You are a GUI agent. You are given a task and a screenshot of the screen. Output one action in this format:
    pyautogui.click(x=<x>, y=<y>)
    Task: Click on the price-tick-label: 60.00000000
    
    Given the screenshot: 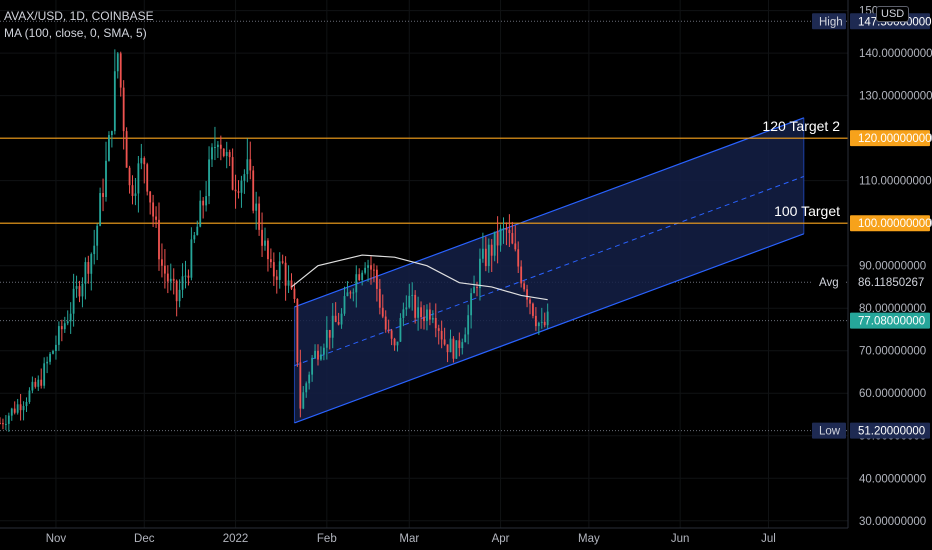 What is the action you would take?
    pyautogui.click(x=892, y=394)
    